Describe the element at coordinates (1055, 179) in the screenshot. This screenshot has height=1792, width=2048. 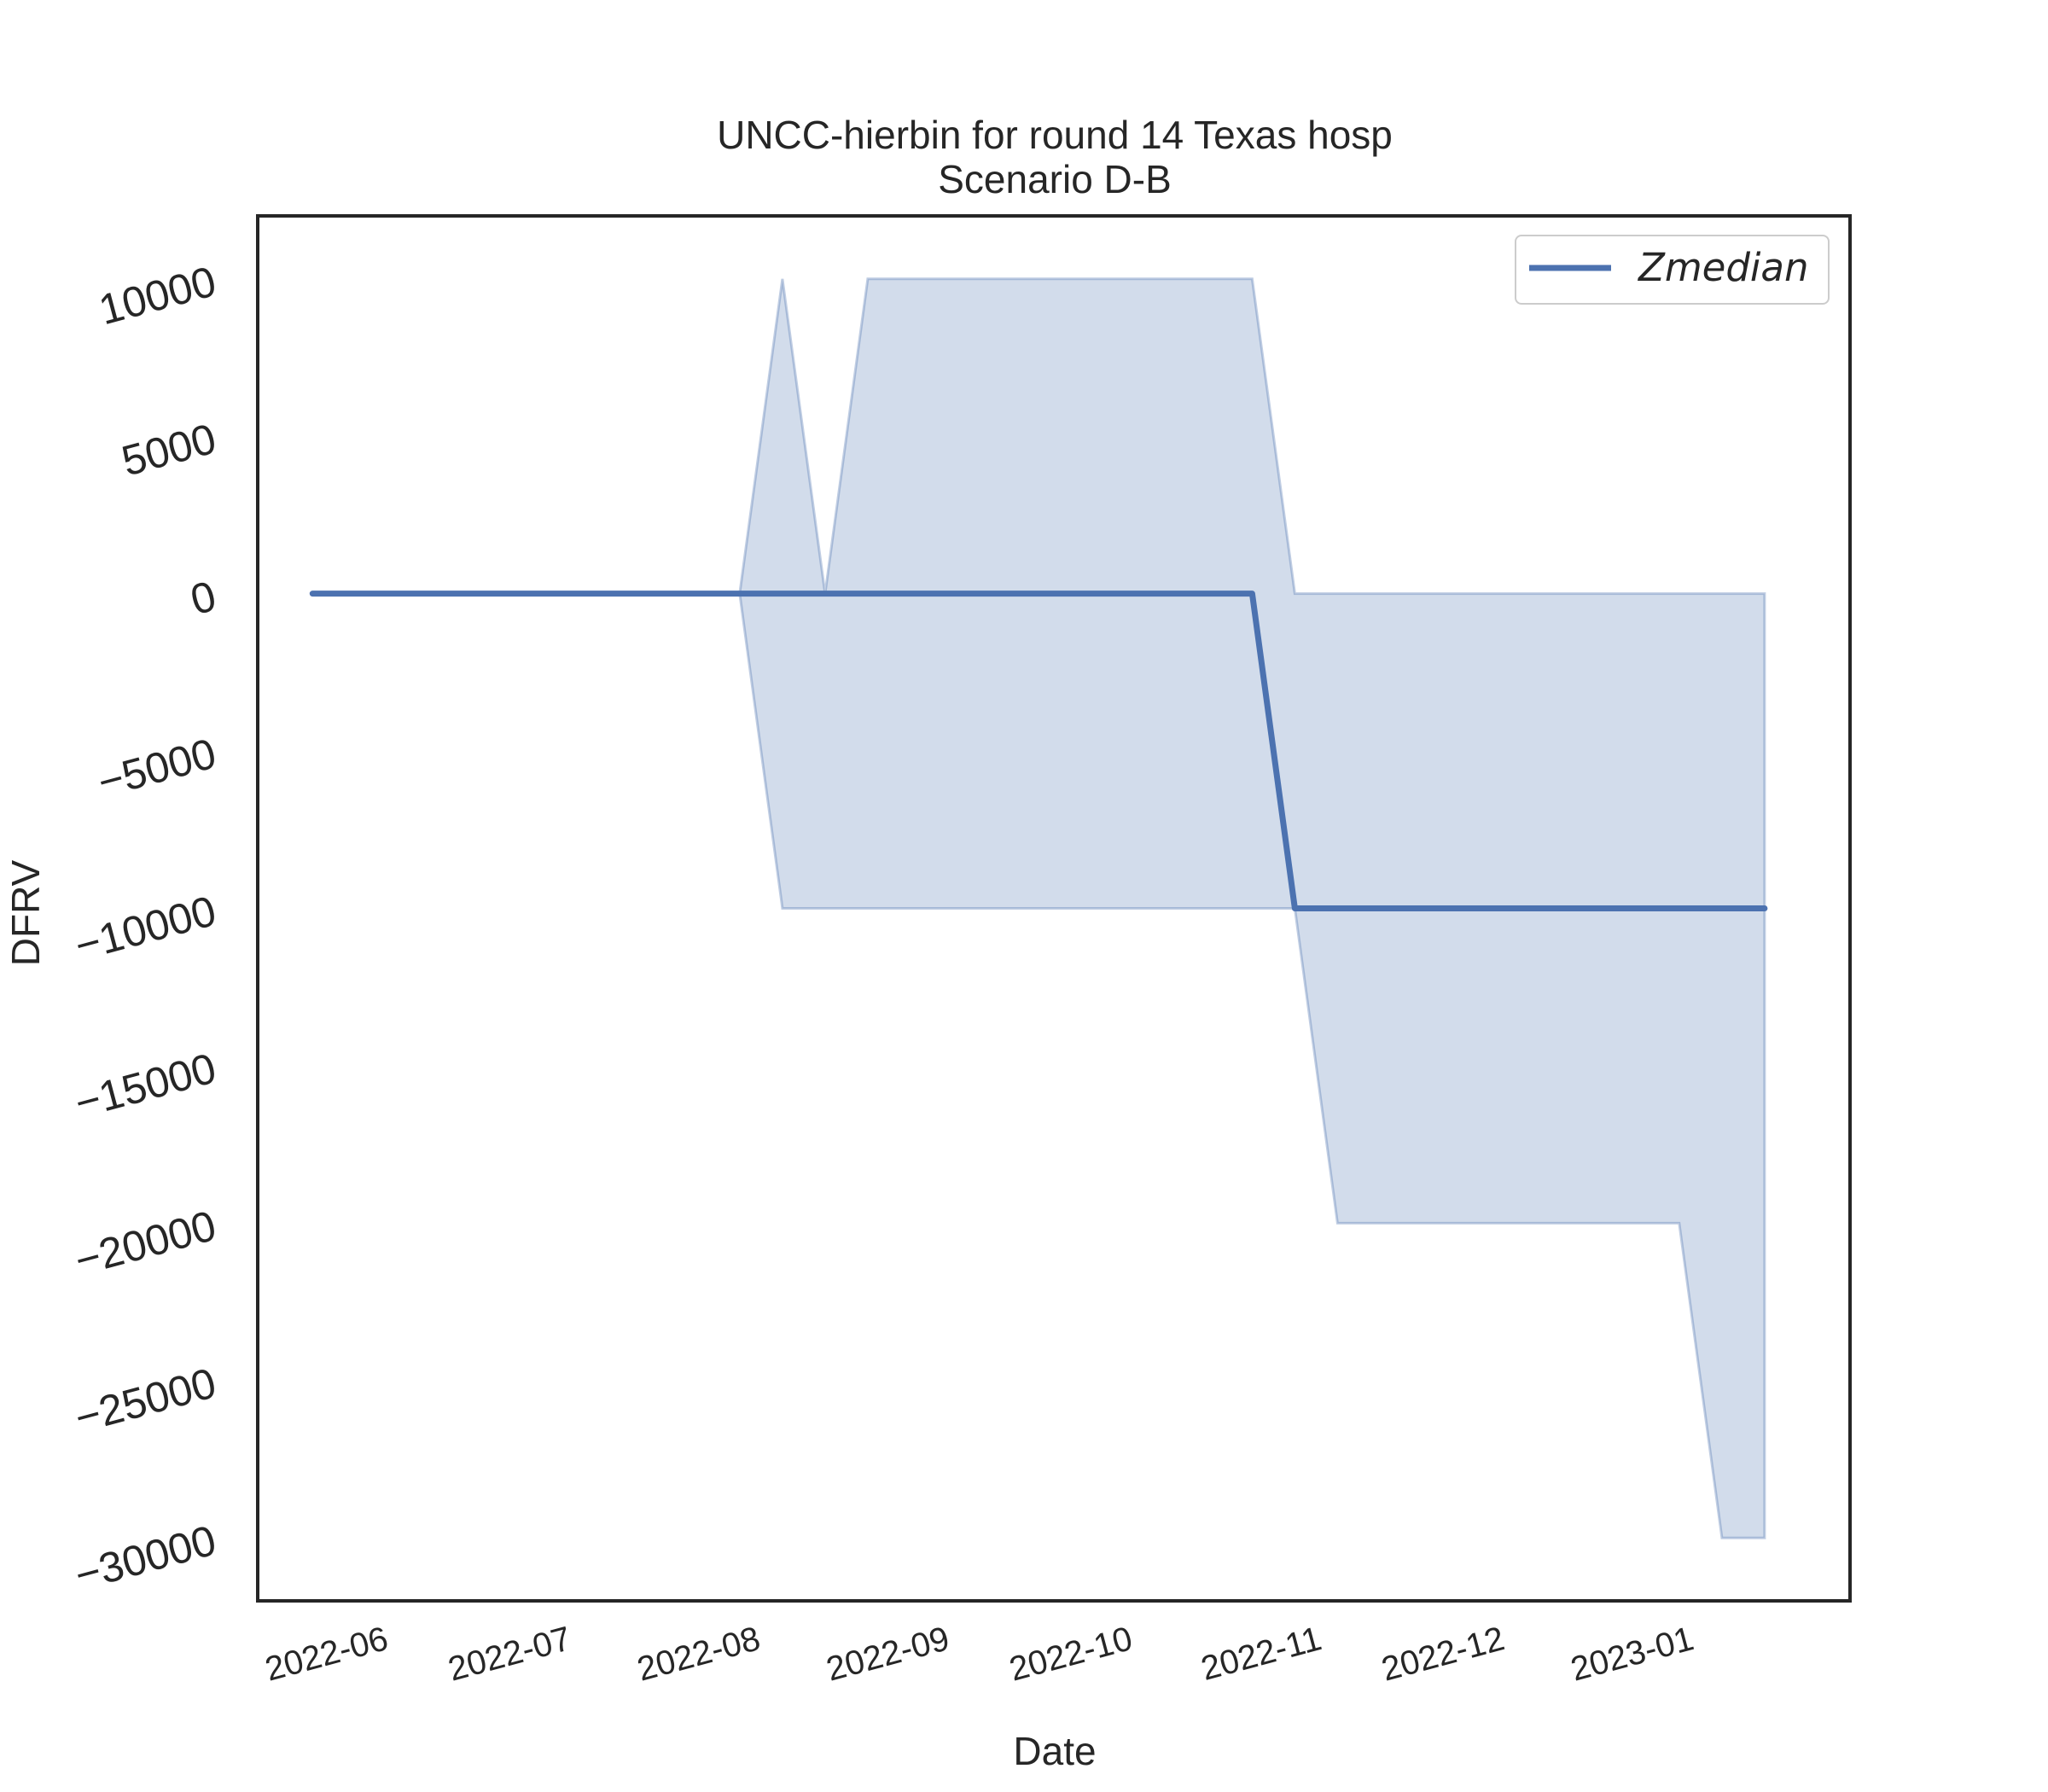
I see `chart-subtitle: Scenario D-B` at that location.